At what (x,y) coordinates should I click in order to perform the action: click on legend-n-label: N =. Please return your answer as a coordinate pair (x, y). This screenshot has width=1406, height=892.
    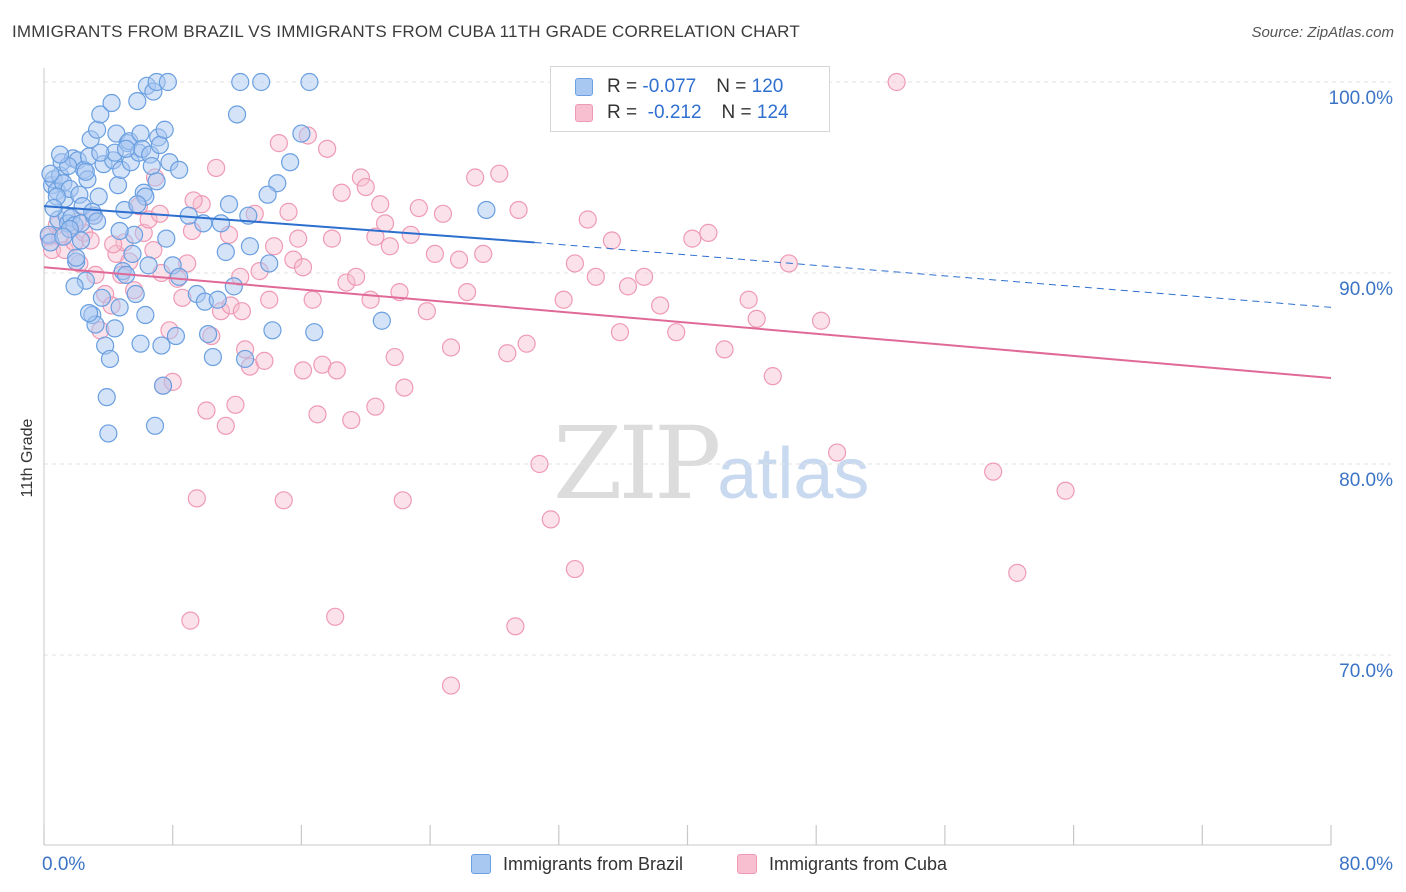
    Looking at the image, I should click on (734, 86).